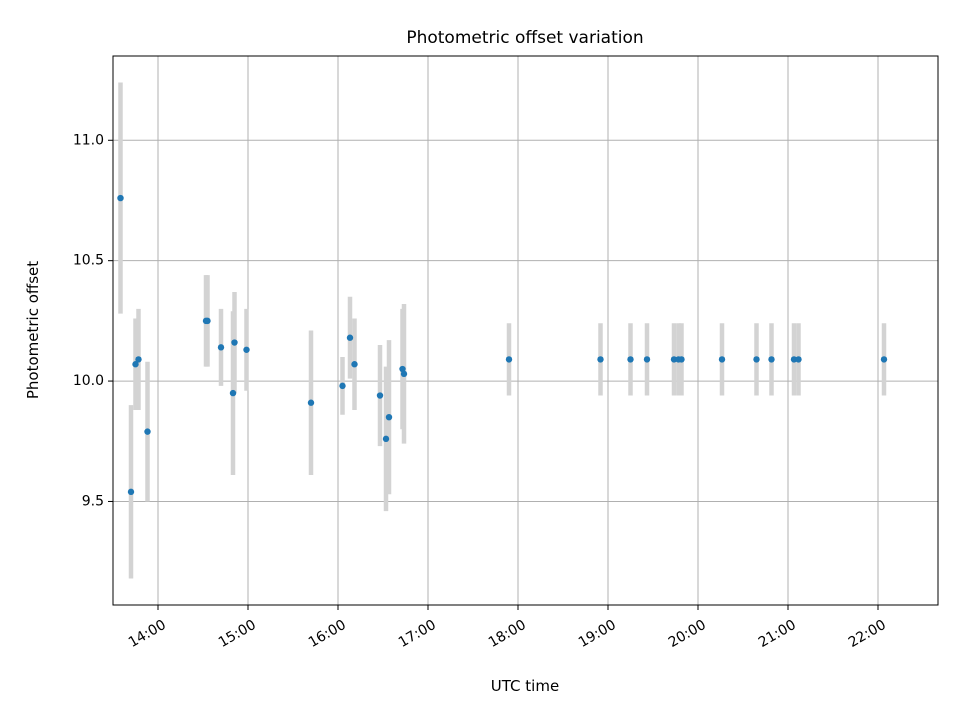 The image size is (960, 720). What do you see at coordinates (88, 261) in the screenshot?
I see `y-tick-label: 10.5` at bounding box center [88, 261].